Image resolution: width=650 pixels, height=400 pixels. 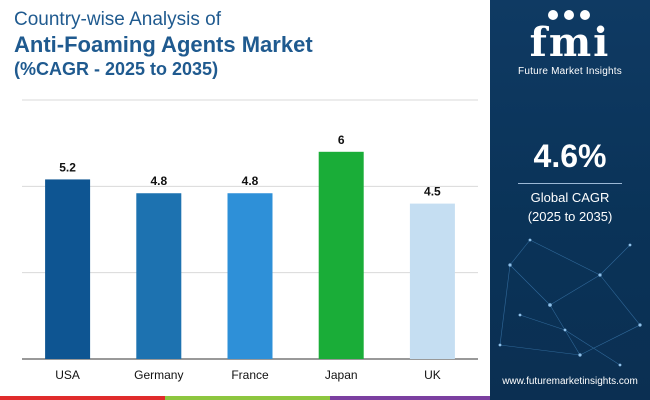 I want to click on chart-title-line1: Country-wise Analysis of, so click(x=117, y=19).